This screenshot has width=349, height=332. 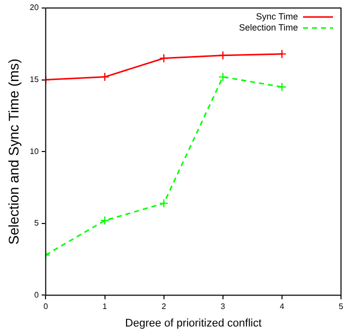 I want to click on x-tick-label: 4, so click(x=282, y=307).